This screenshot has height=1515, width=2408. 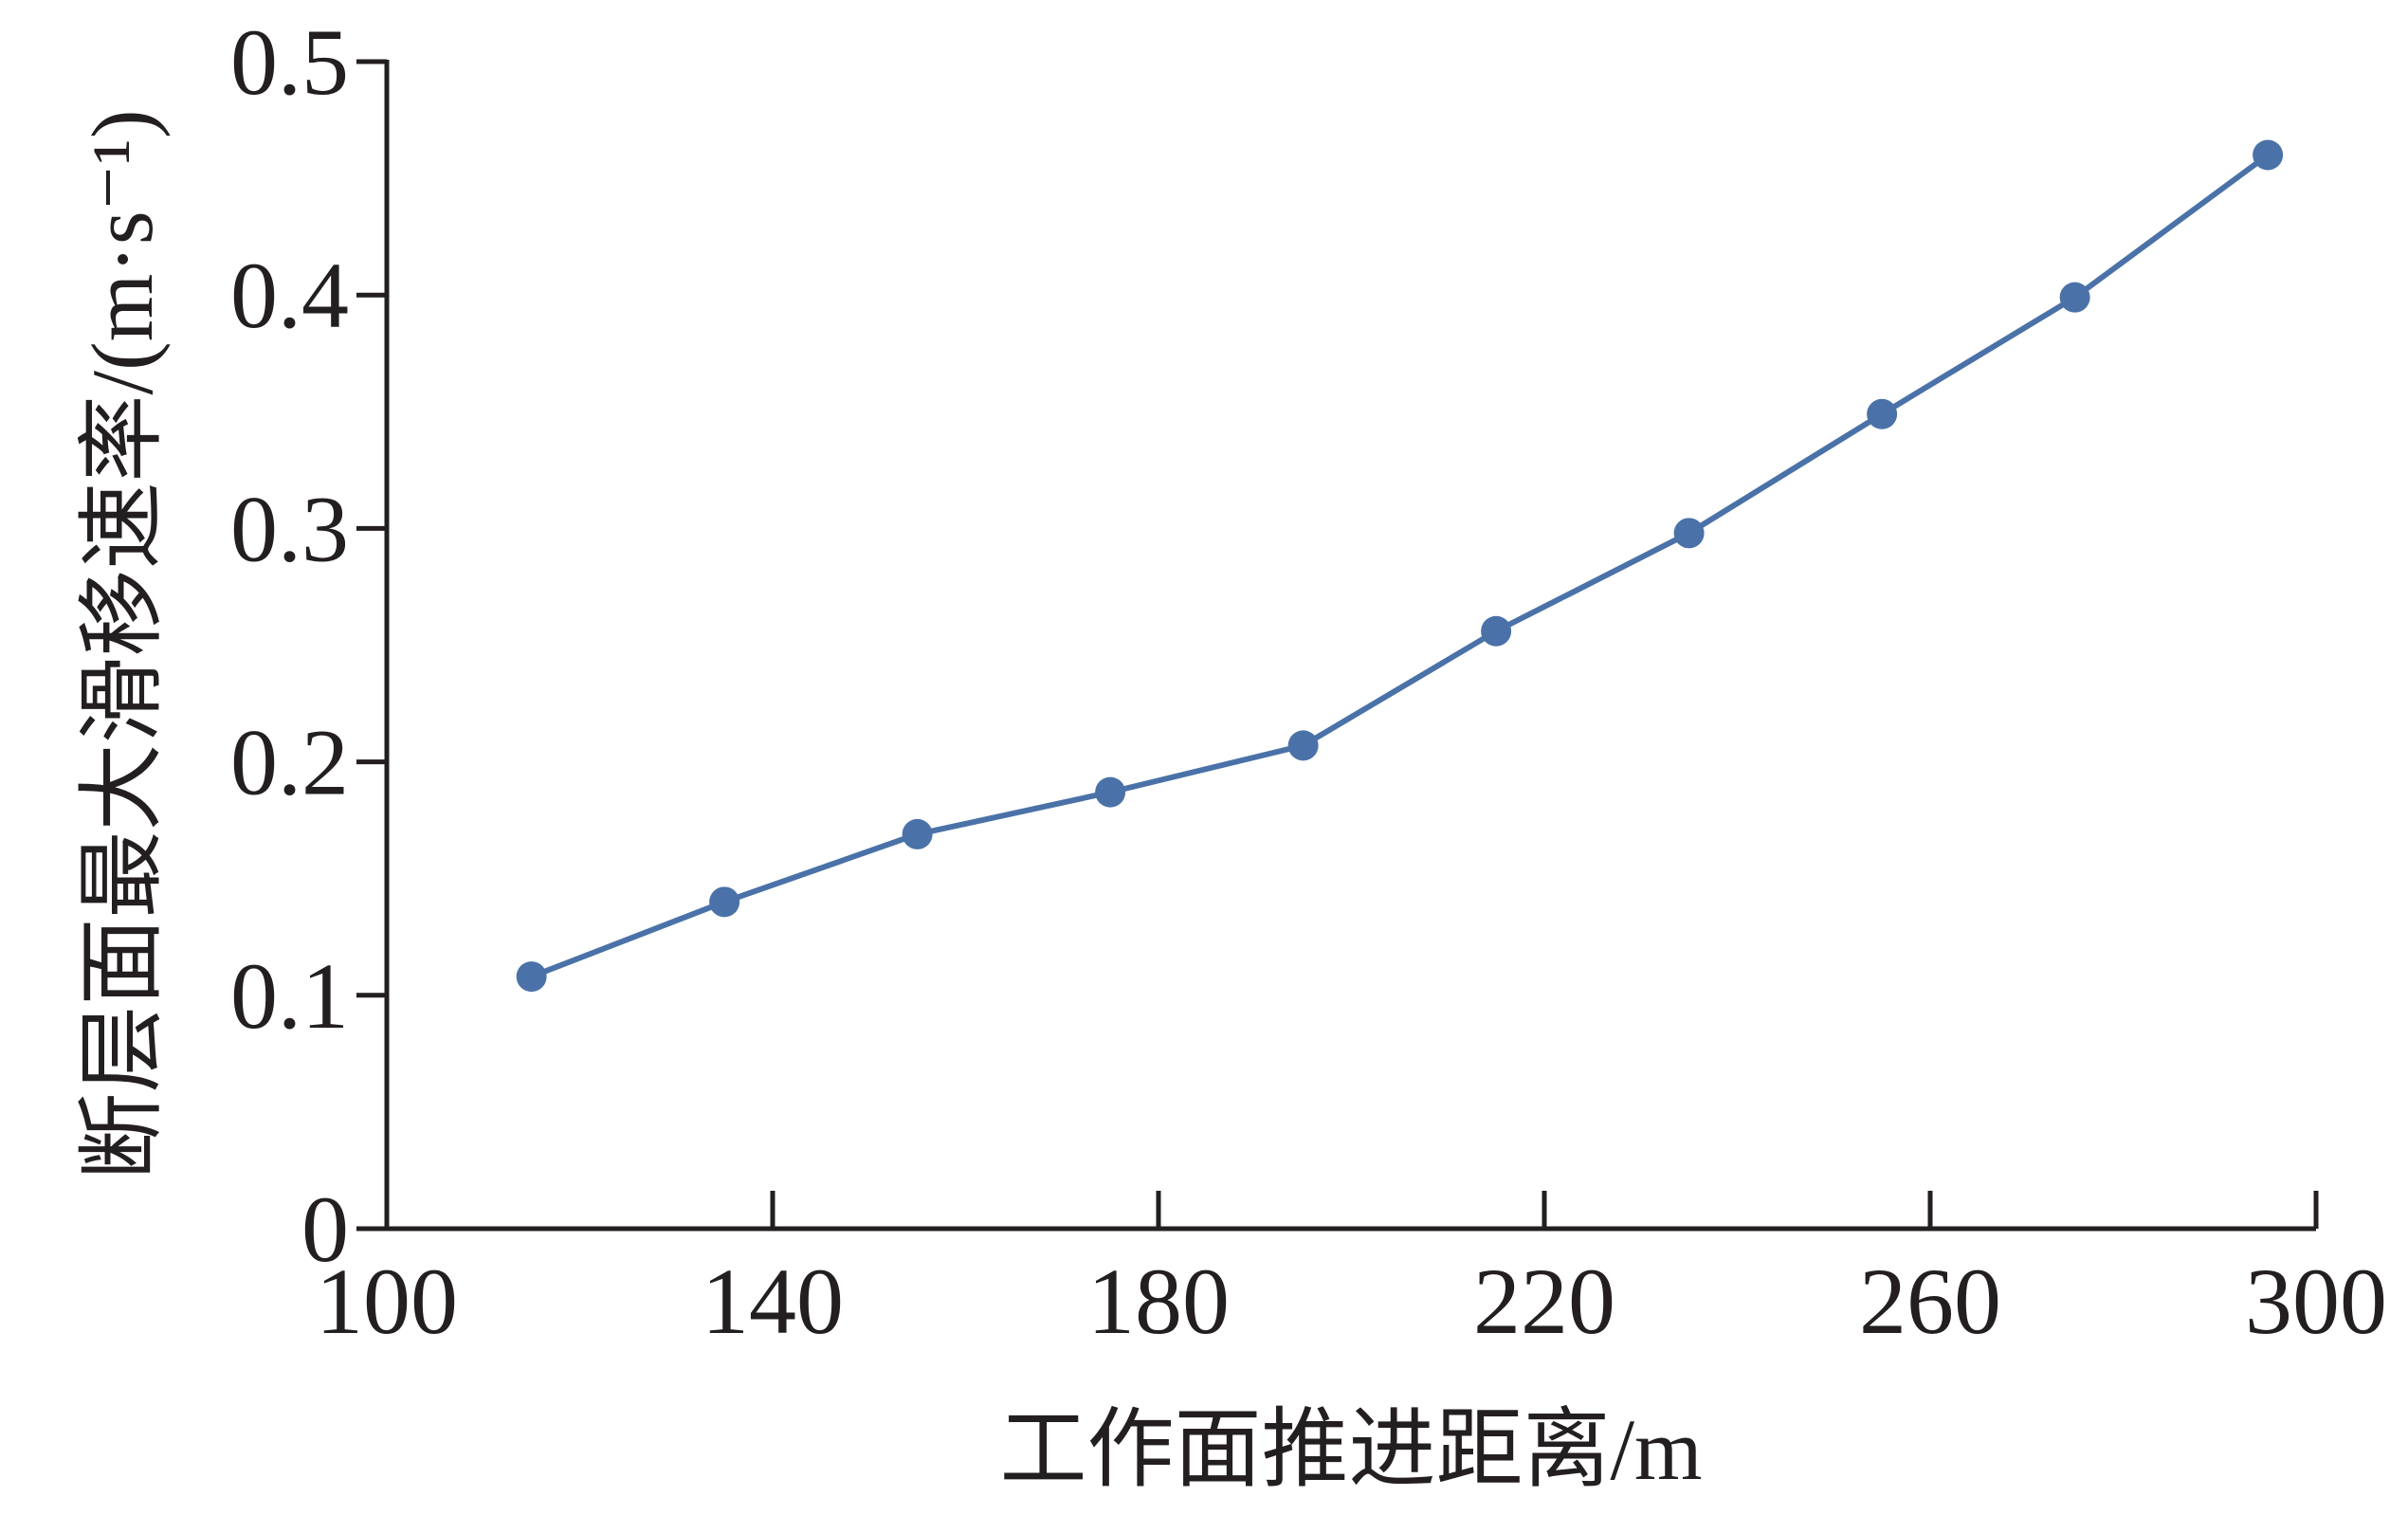 I want to click on x-tick-label: 140, so click(x=773, y=1301).